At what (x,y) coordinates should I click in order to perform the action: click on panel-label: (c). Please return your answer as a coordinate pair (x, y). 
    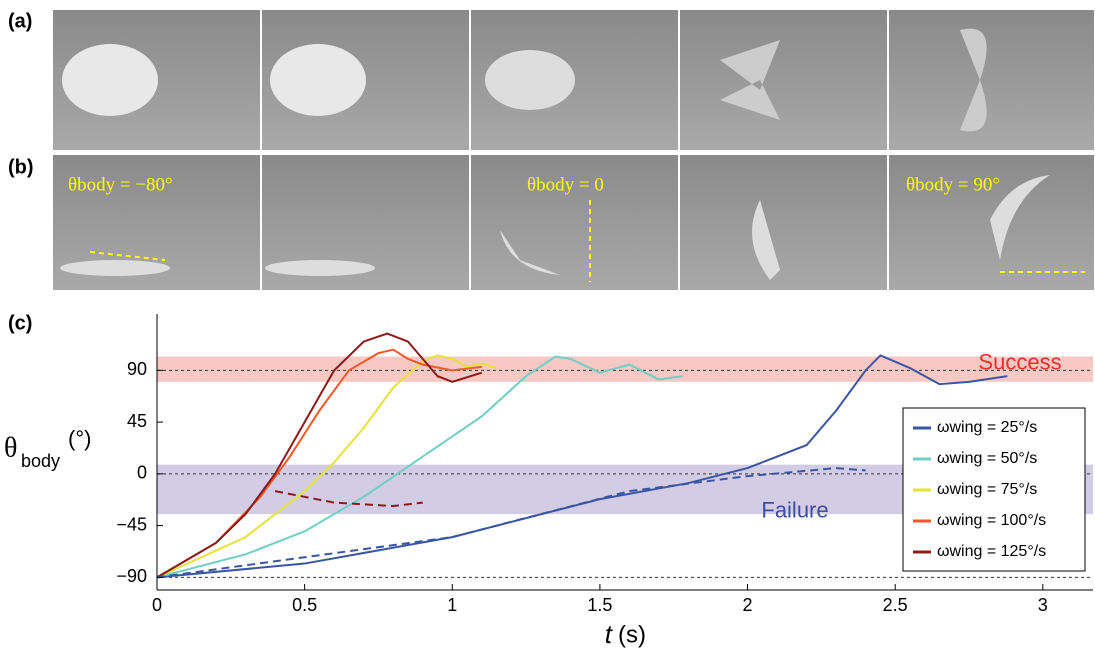
    Looking at the image, I should click on (20, 323).